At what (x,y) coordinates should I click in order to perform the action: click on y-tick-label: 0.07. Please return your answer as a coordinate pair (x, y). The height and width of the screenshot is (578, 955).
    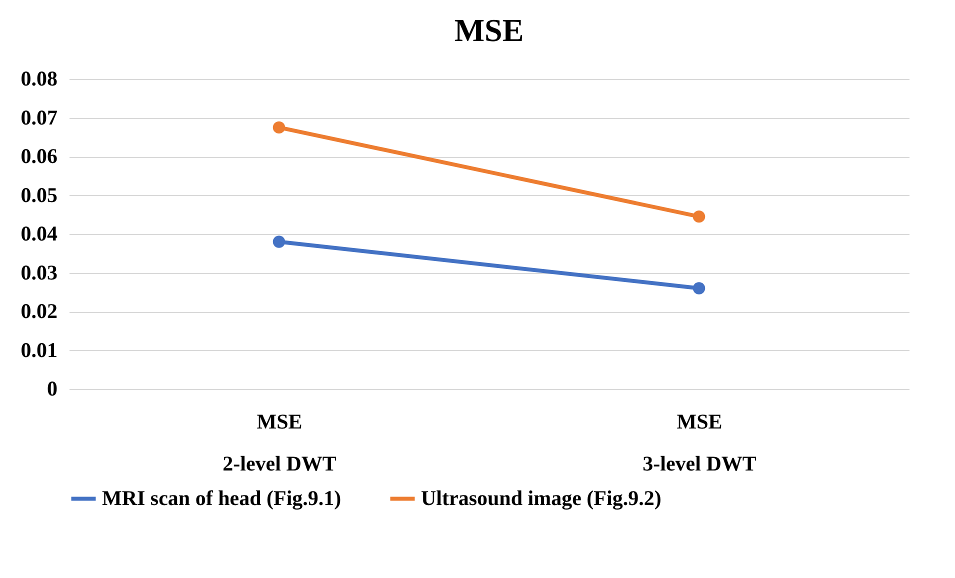
    Looking at the image, I should click on (39, 117).